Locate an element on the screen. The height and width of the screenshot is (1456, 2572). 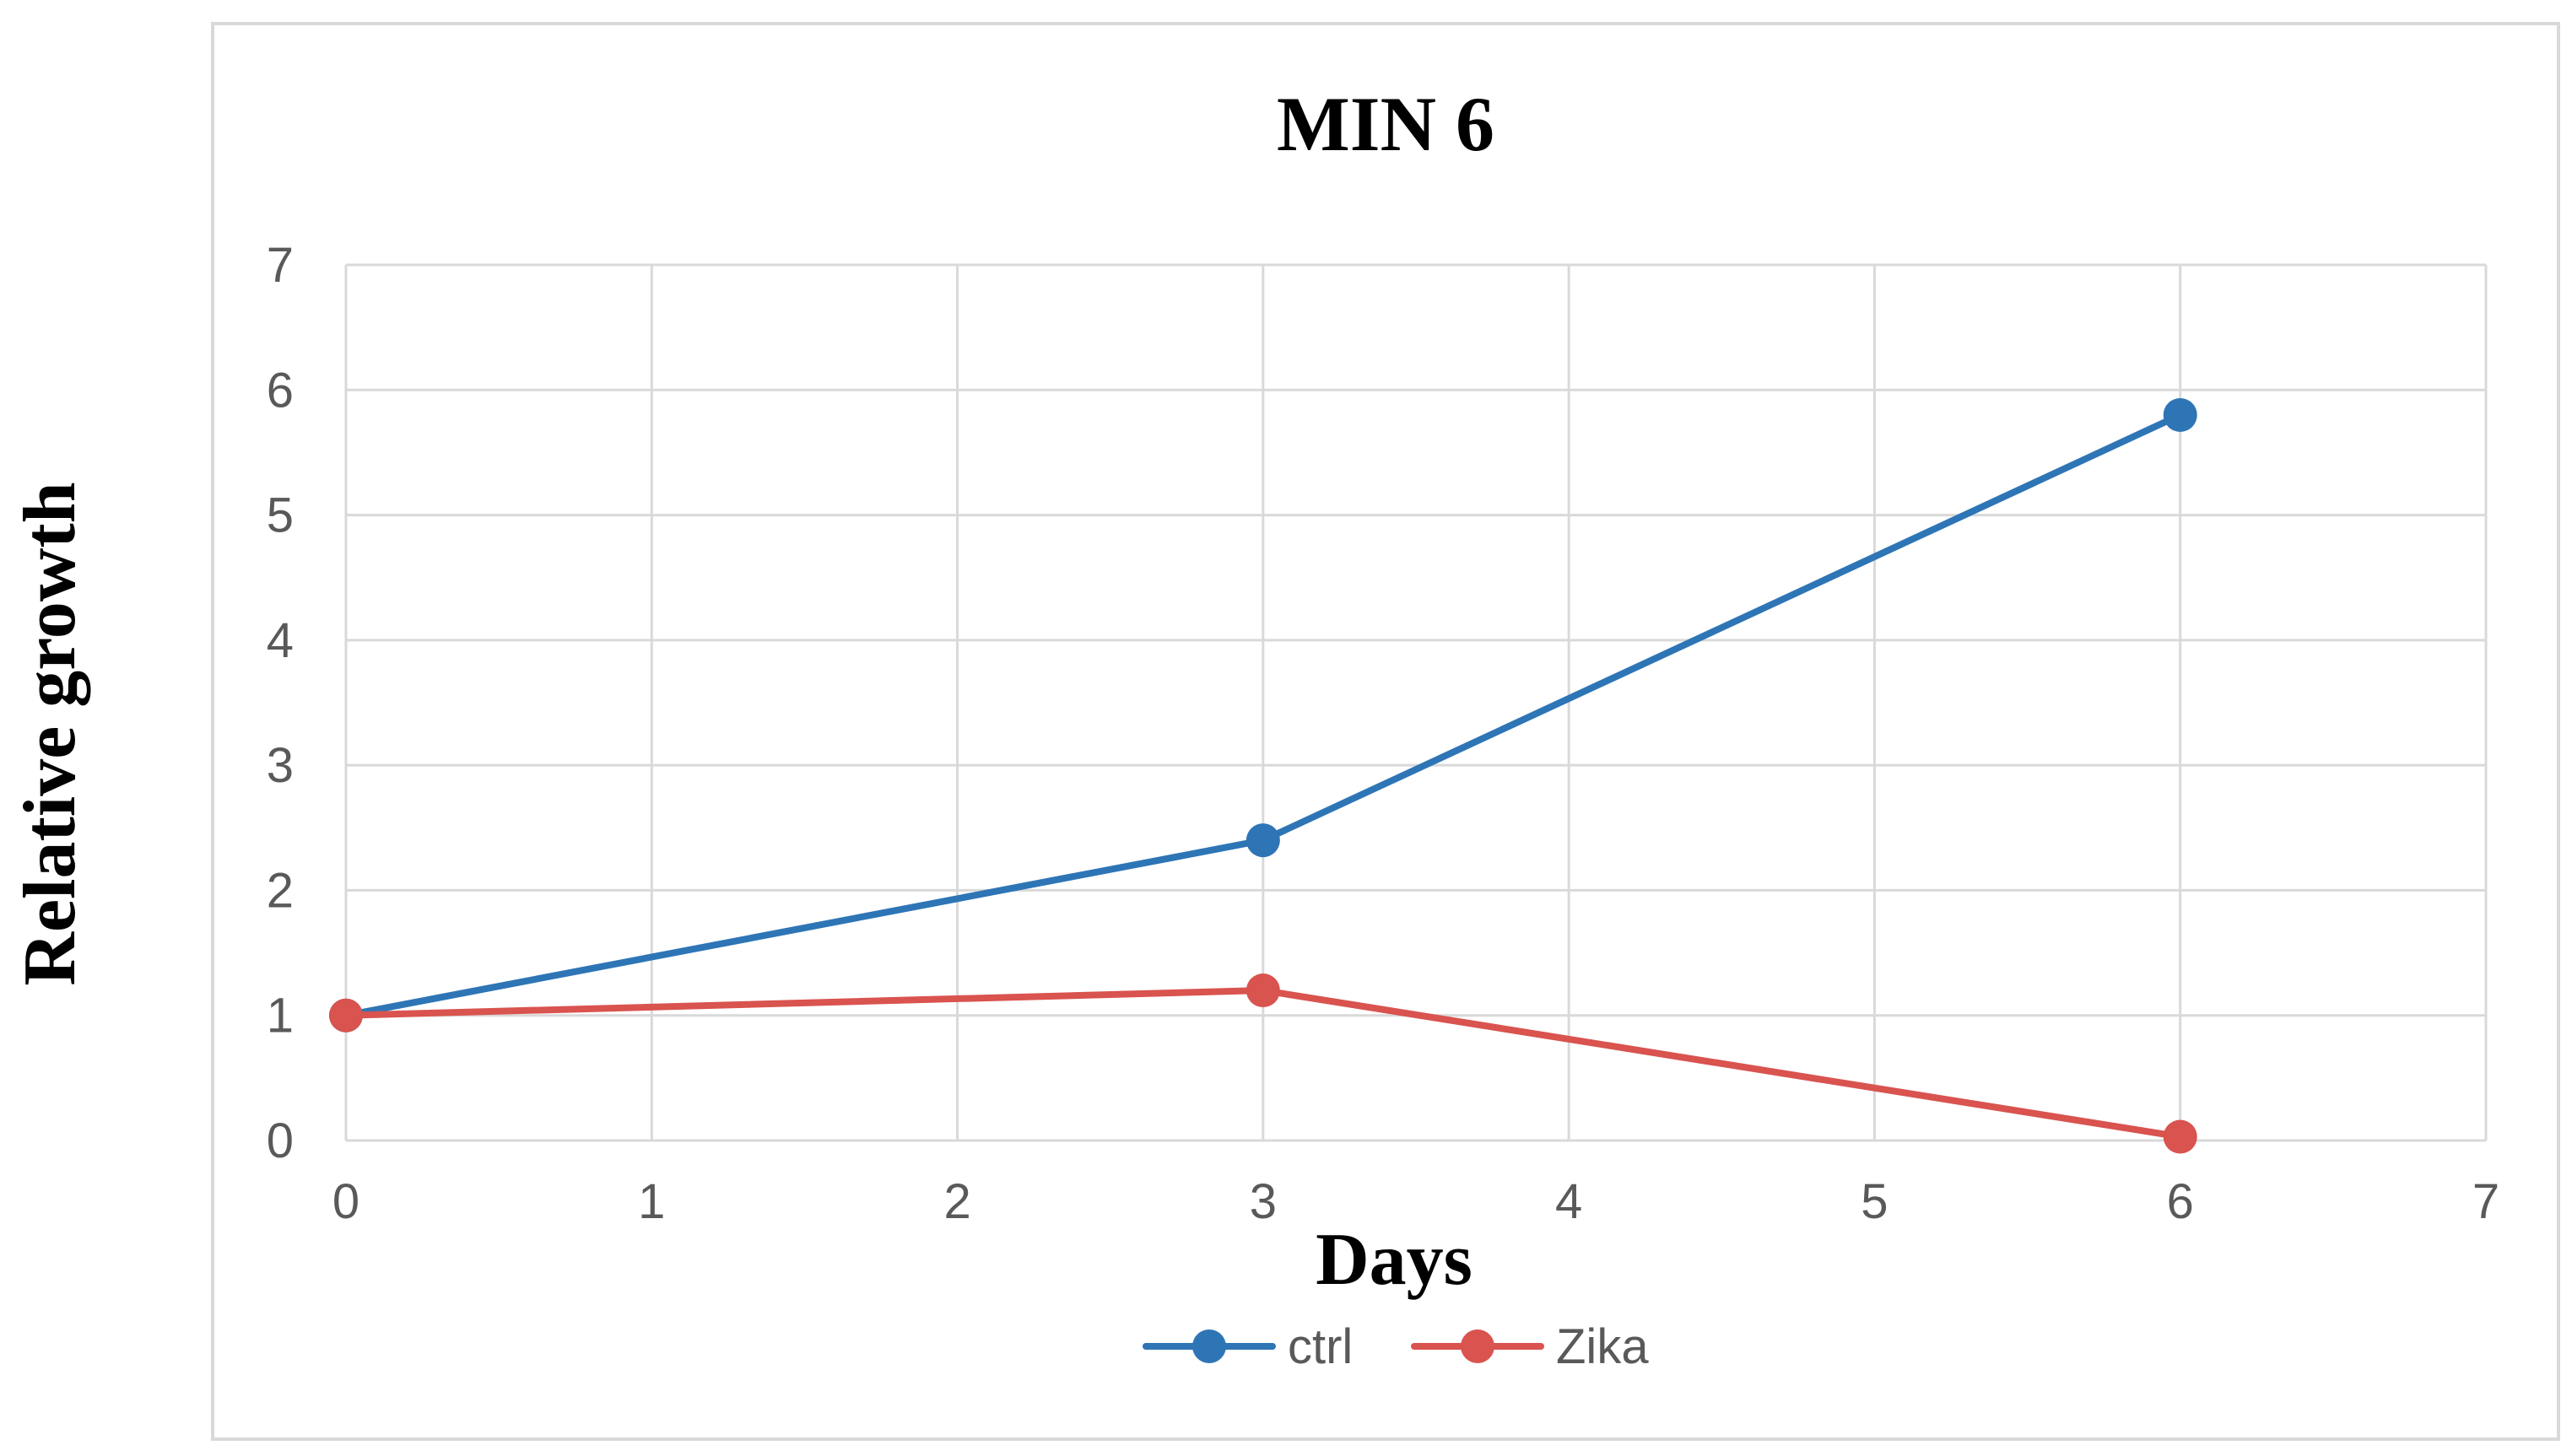
x-tick-label: 3 is located at coordinates (1263, 1202).